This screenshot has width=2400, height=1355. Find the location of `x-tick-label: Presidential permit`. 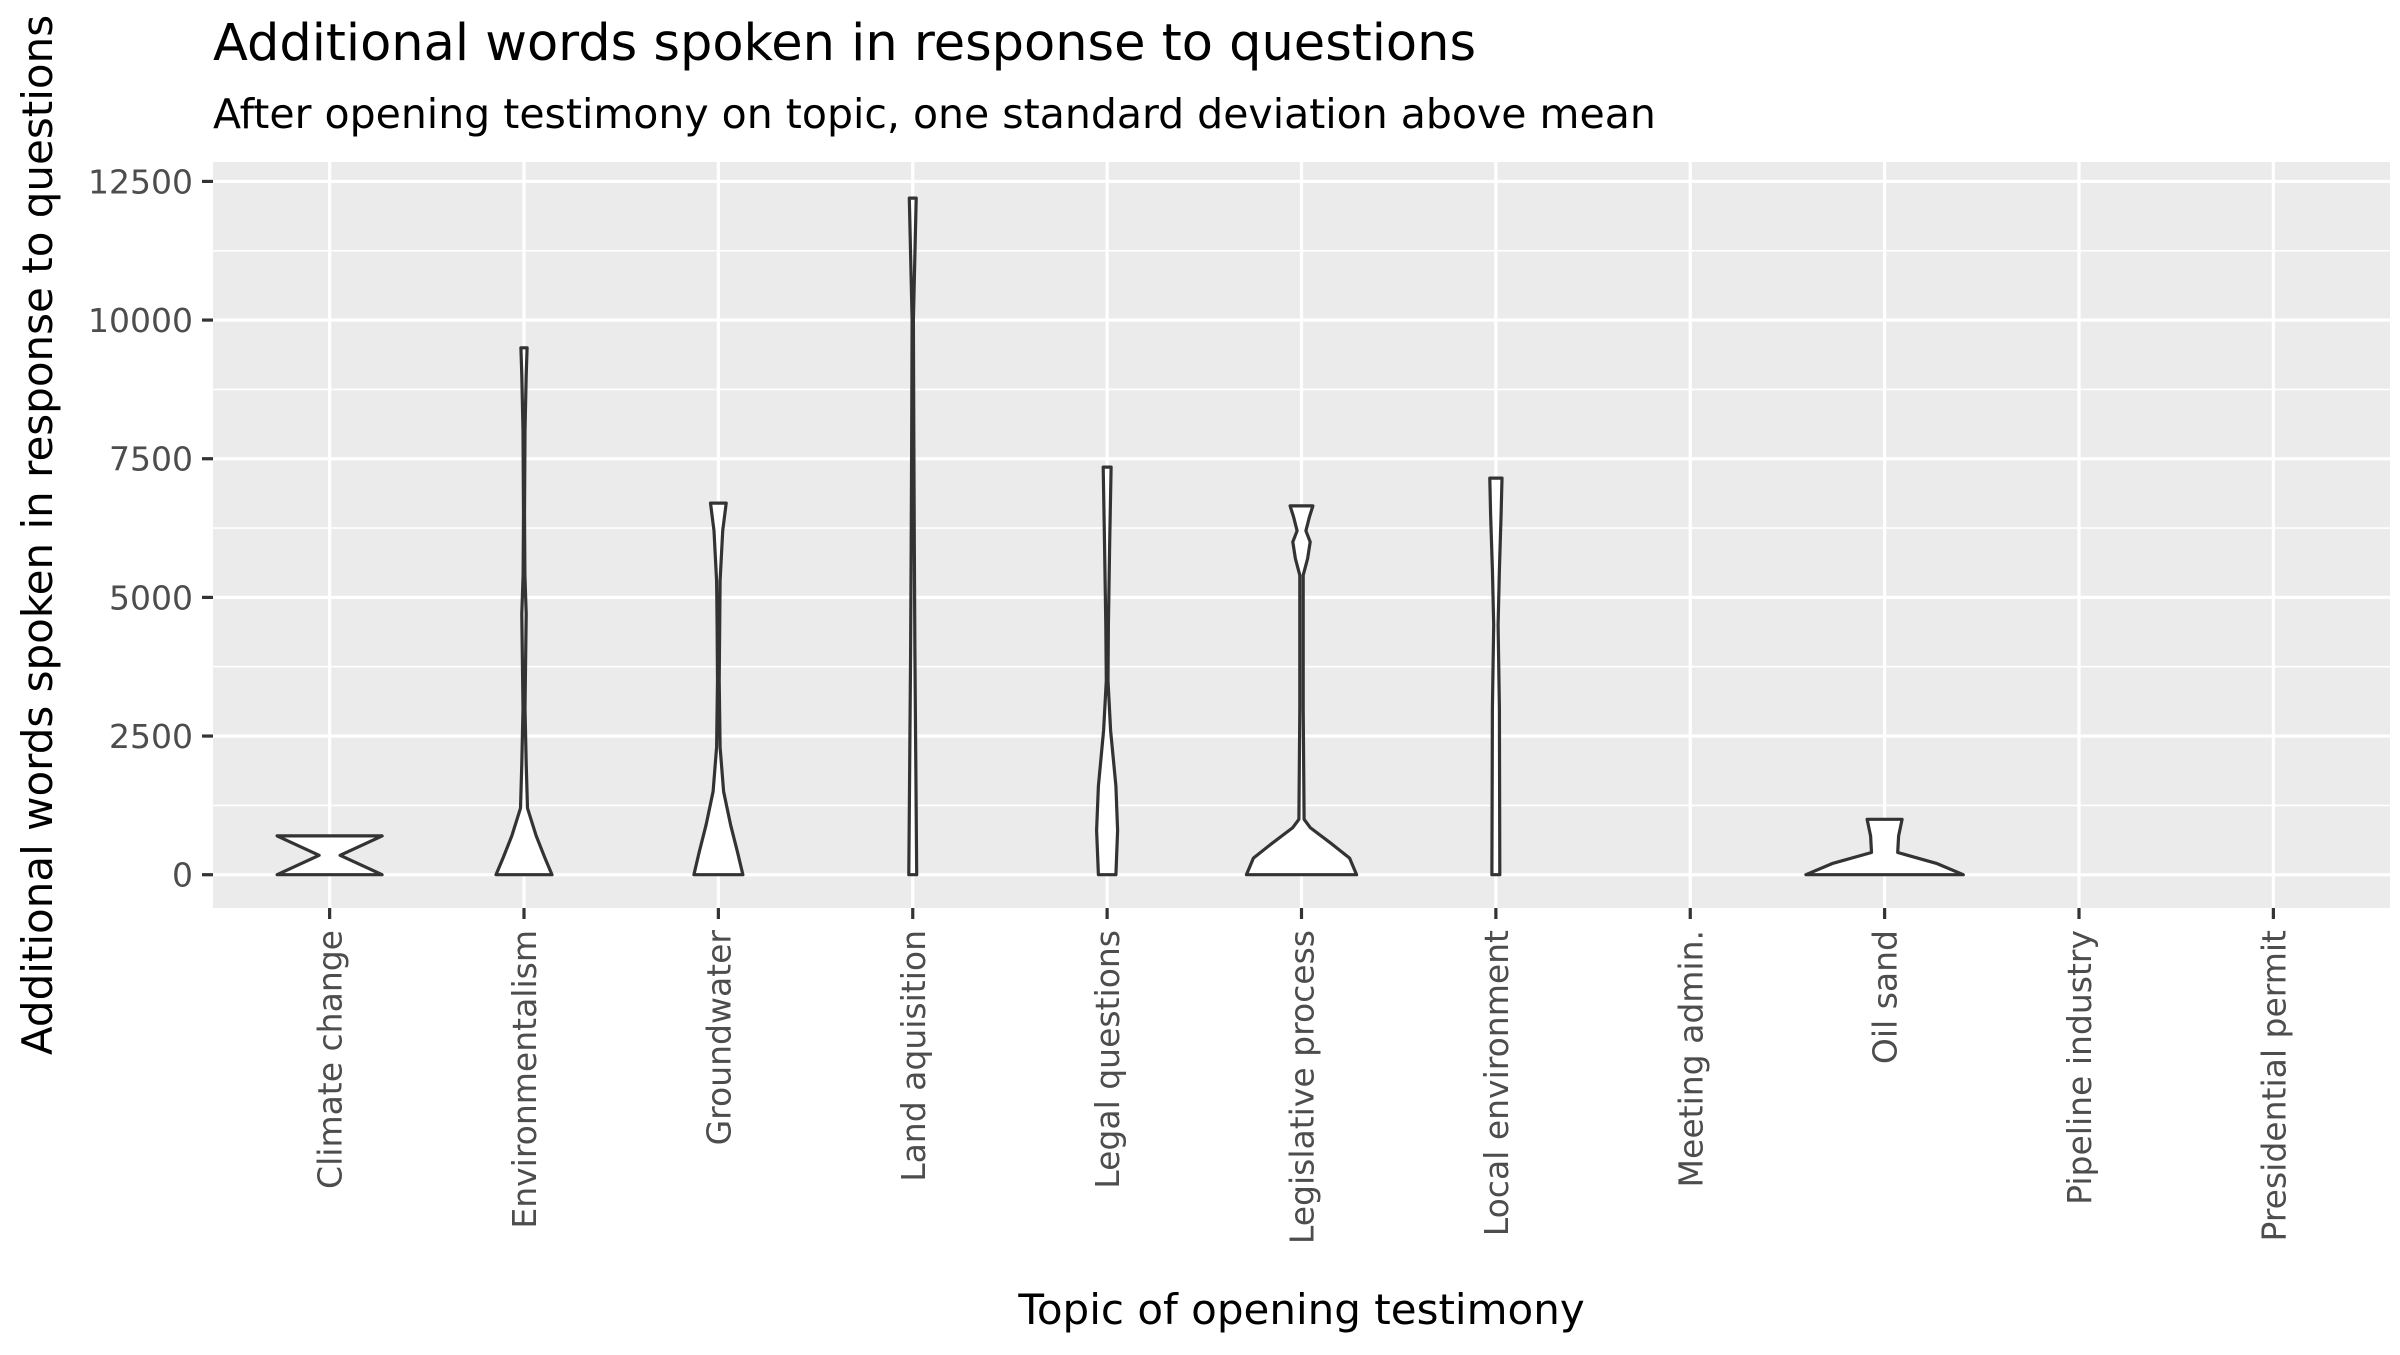

x-tick-label: Presidential permit is located at coordinates (2273, 1086).